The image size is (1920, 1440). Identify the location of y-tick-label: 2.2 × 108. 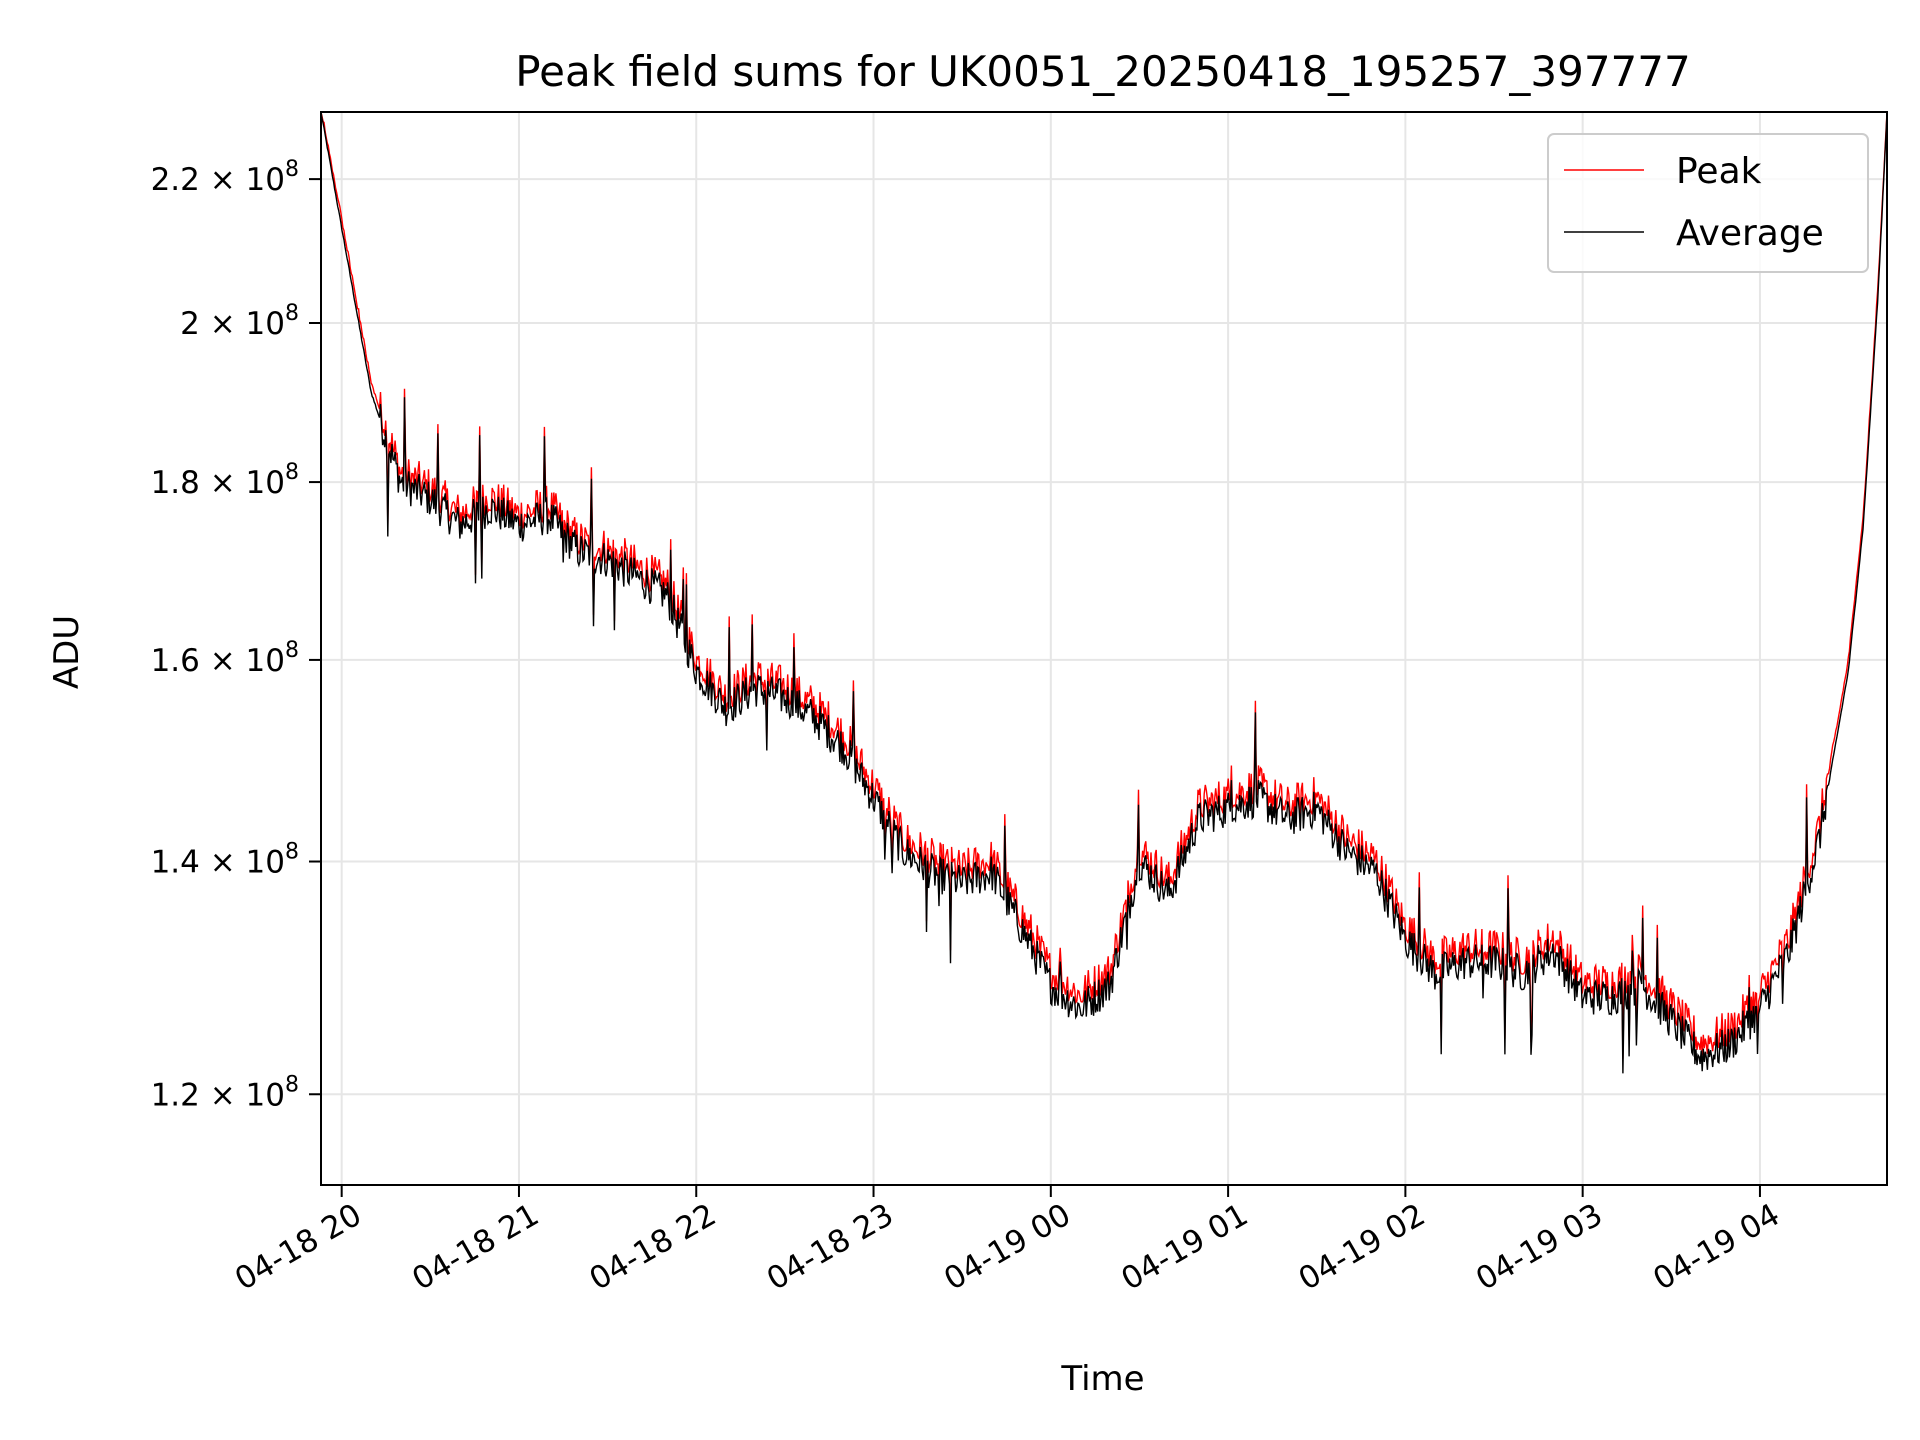
(225, 177).